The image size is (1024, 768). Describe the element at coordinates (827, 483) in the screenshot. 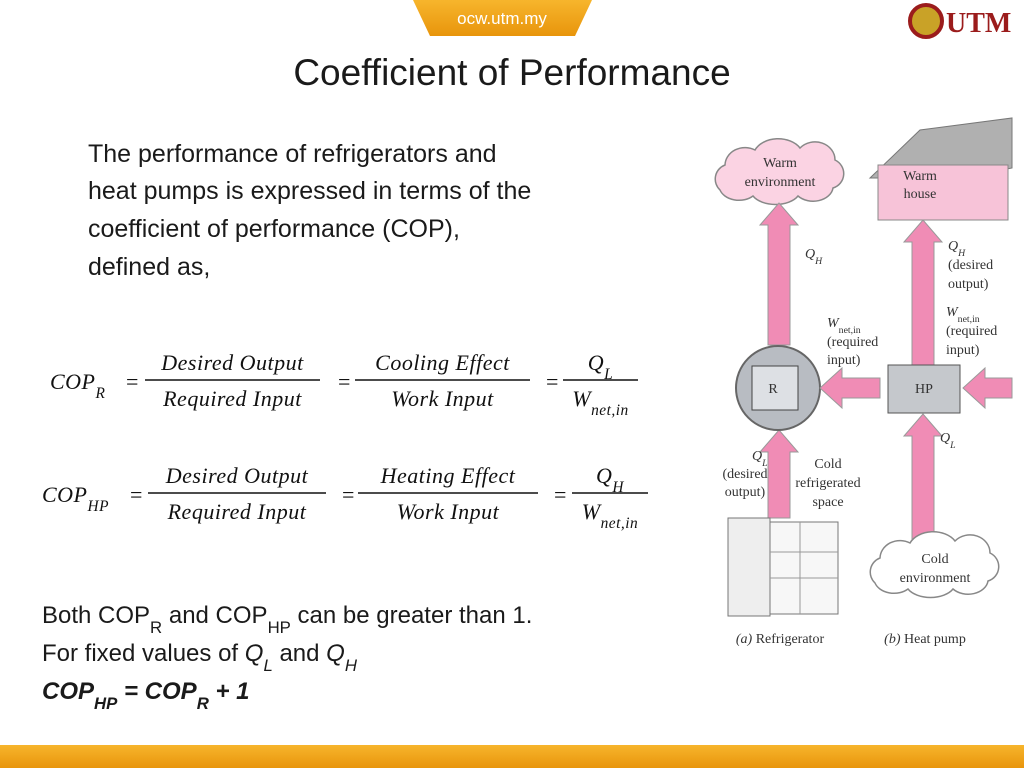

I see `label: refrigerated` at that location.